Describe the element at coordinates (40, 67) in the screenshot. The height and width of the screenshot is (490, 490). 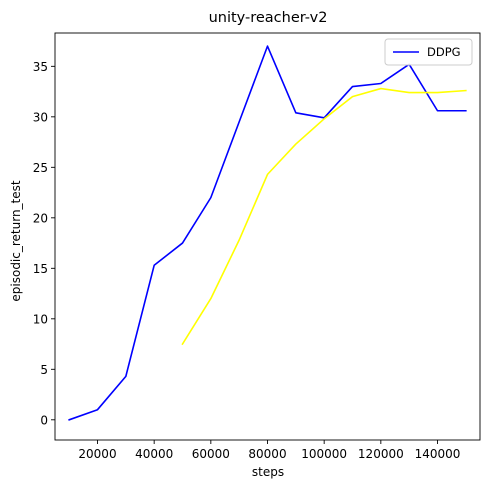
I see `y-tick-label: 35` at that location.